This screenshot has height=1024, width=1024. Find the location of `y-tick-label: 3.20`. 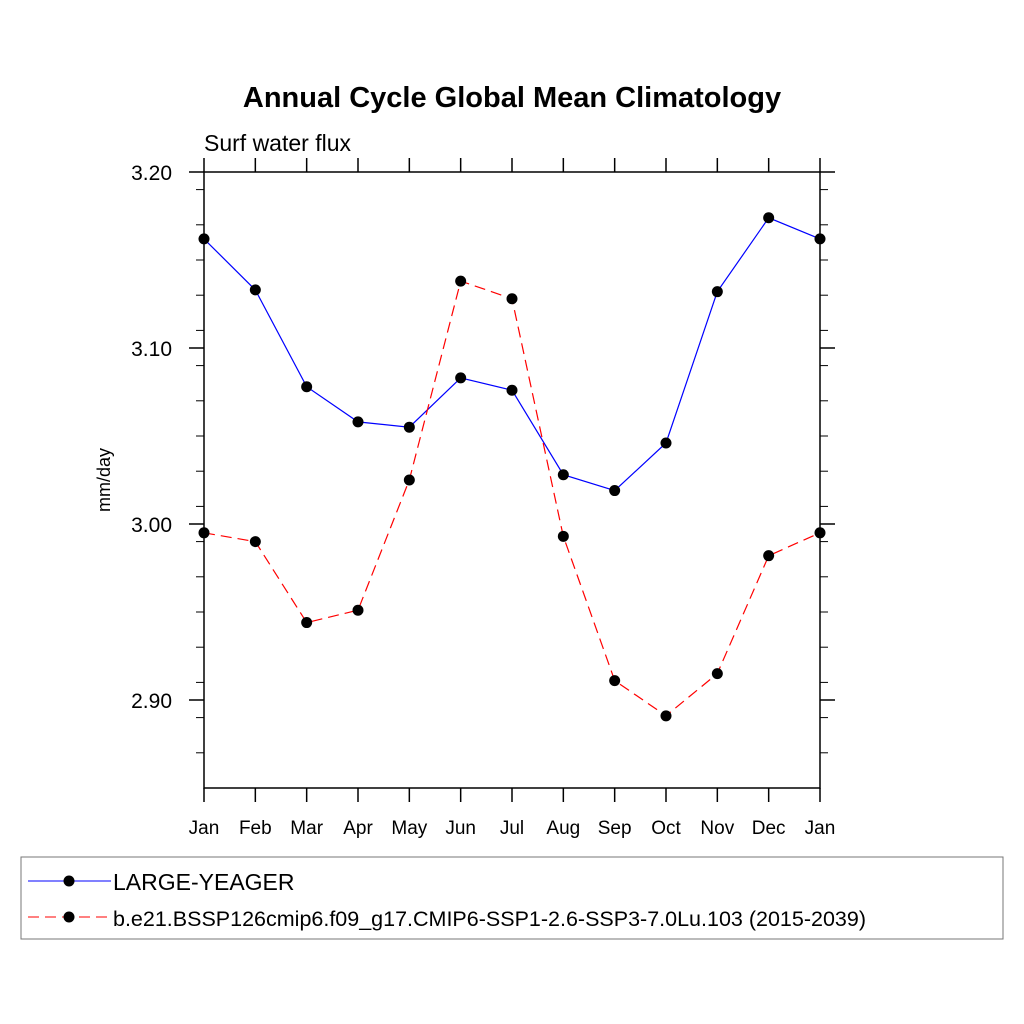

y-tick-label: 3.20 is located at coordinates (151, 173).